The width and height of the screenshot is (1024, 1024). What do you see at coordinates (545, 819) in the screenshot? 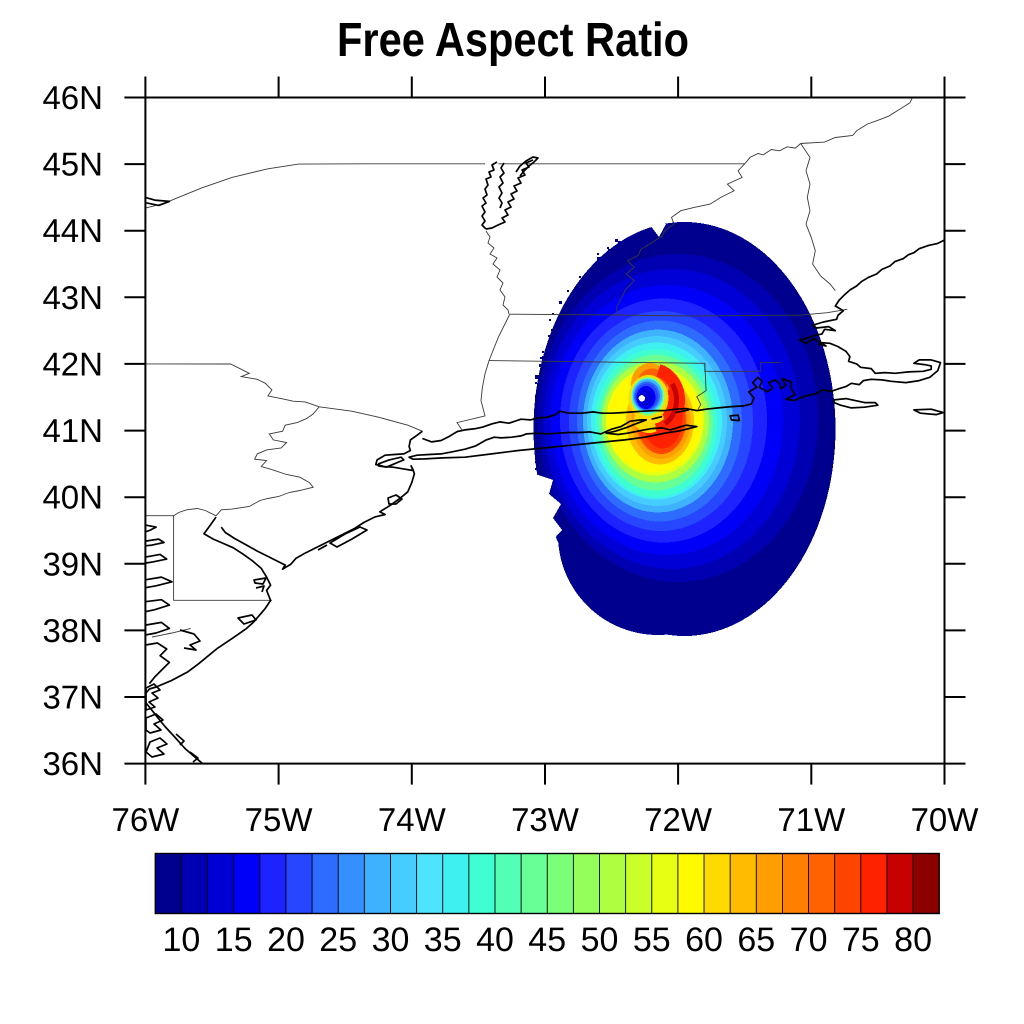
I see `svg-text: 73W` at bounding box center [545, 819].